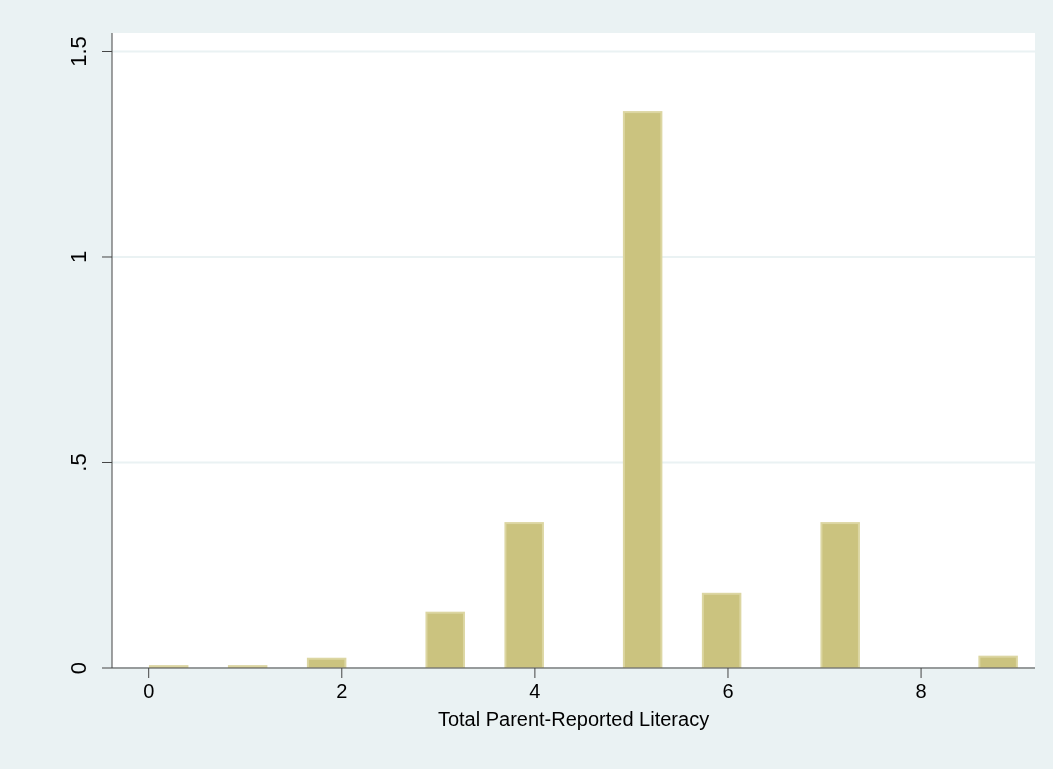  What do you see at coordinates (573, 719) in the screenshot?
I see `x-axis-title: Total Parent-Reported Literacy` at bounding box center [573, 719].